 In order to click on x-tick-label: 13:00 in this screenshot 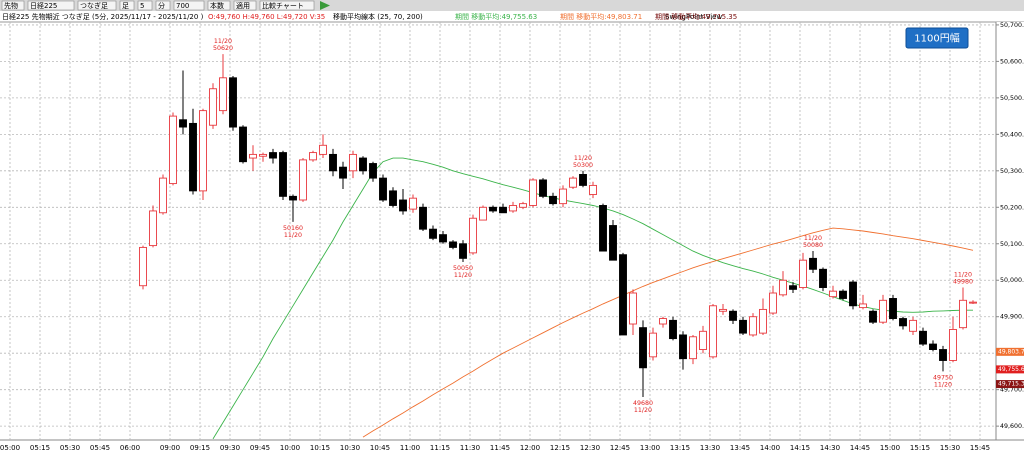, I will do `click(650, 448)`.